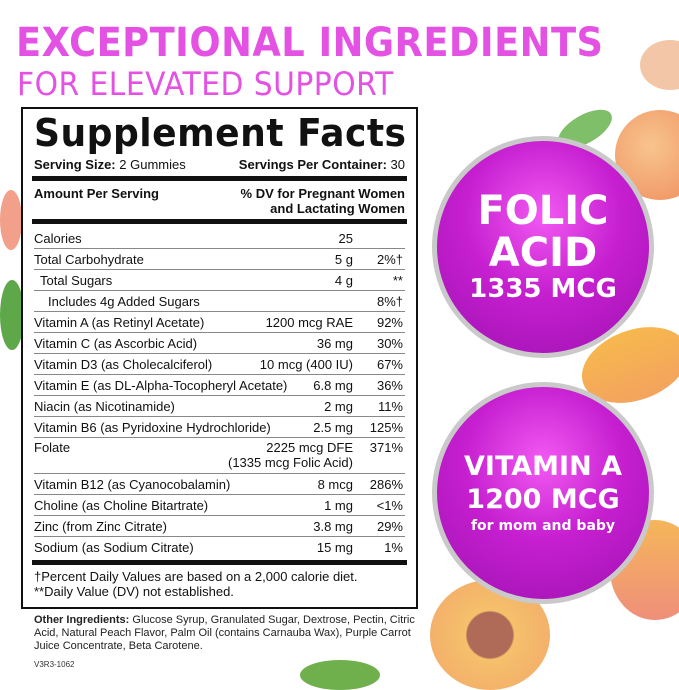 The height and width of the screenshot is (690, 679). I want to click on nutrient-amount: 4 g, so click(343, 280).